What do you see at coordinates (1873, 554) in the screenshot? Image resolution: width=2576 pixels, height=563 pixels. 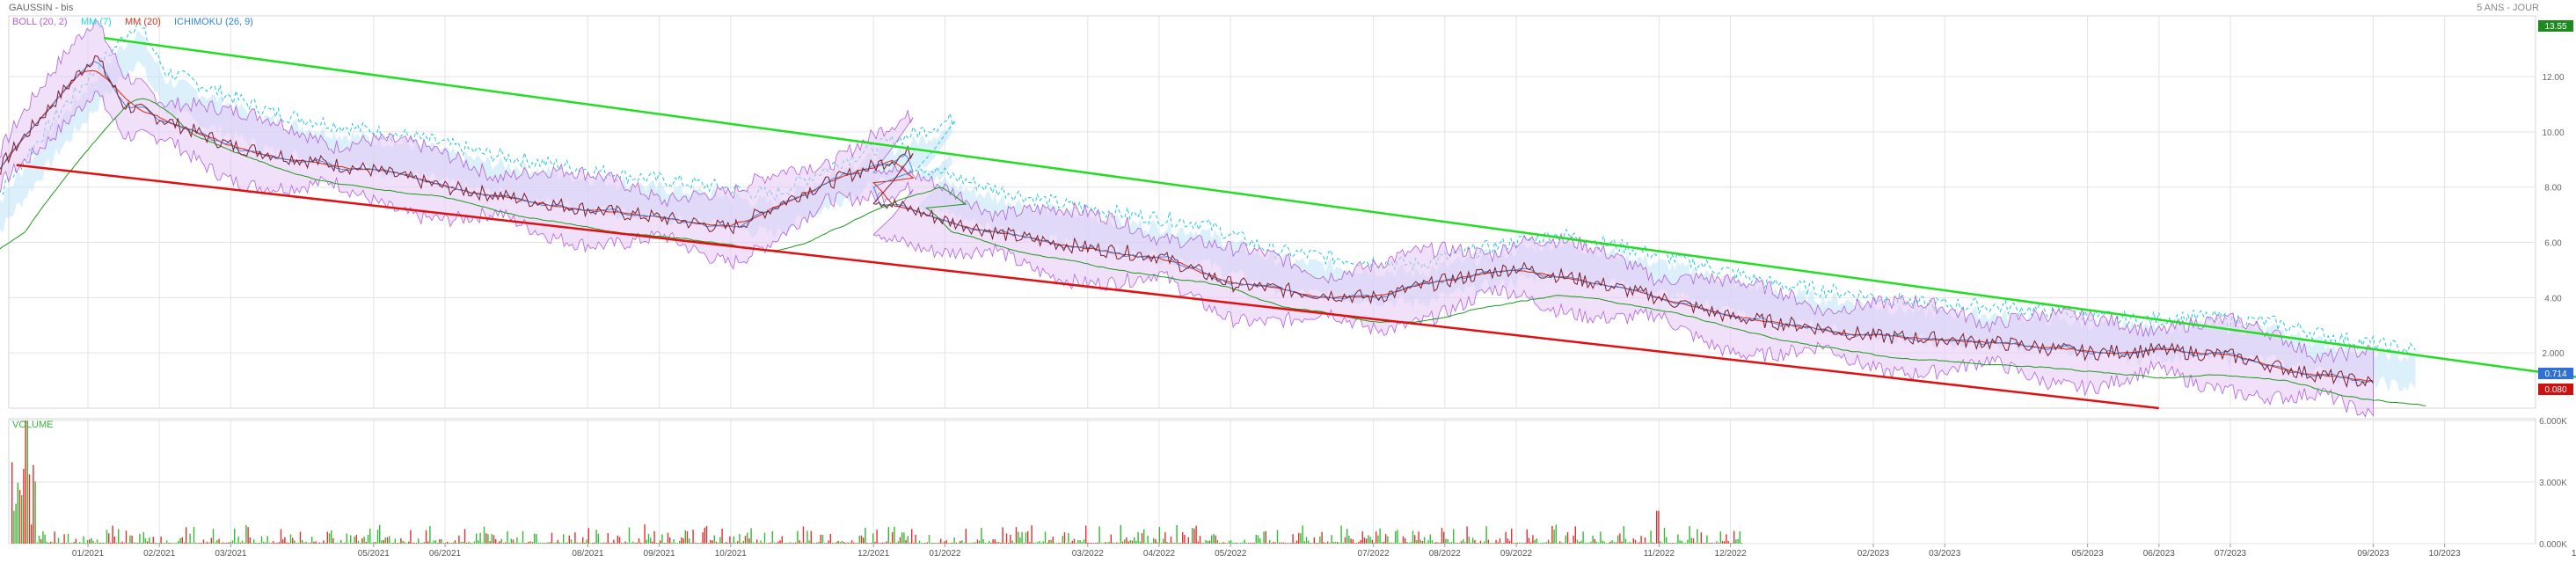 I see `x-tick-label: 02/2023` at bounding box center [1873, 554].